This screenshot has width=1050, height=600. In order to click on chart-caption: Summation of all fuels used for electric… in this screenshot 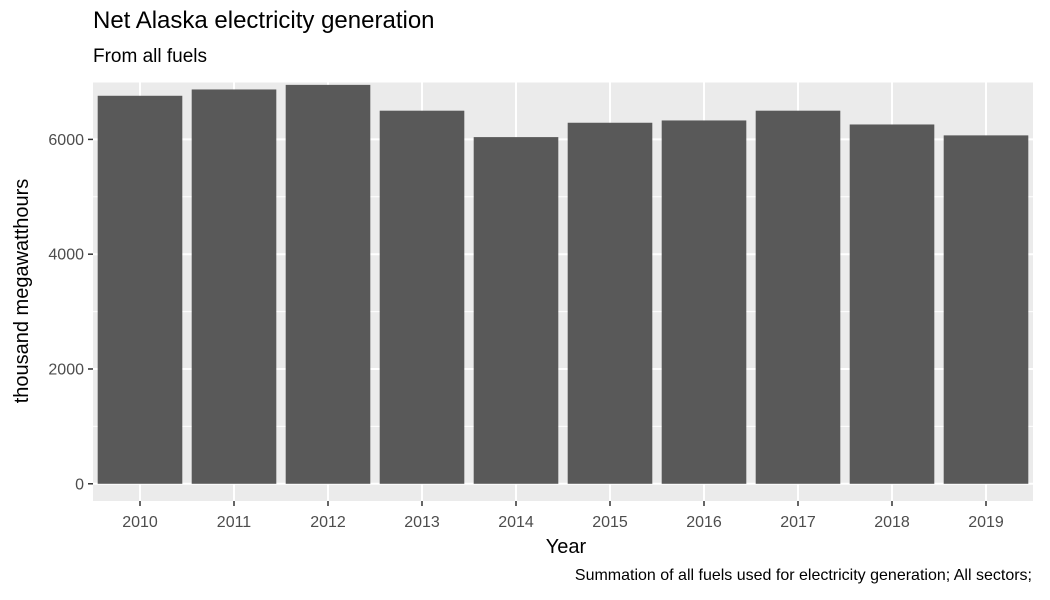, I will do `click(803, 575)`.